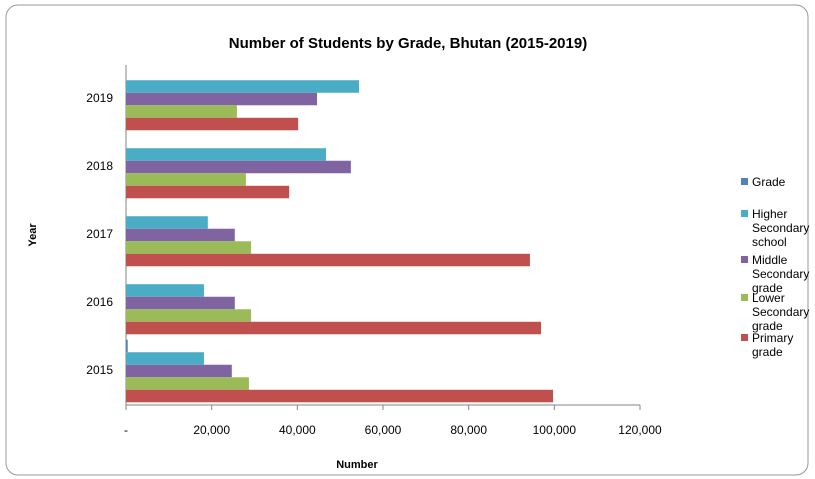 Image resolution: width=815 pixels, height=479 pixels. I want to click on x-tick-label: 40,000, so click(297, 430).